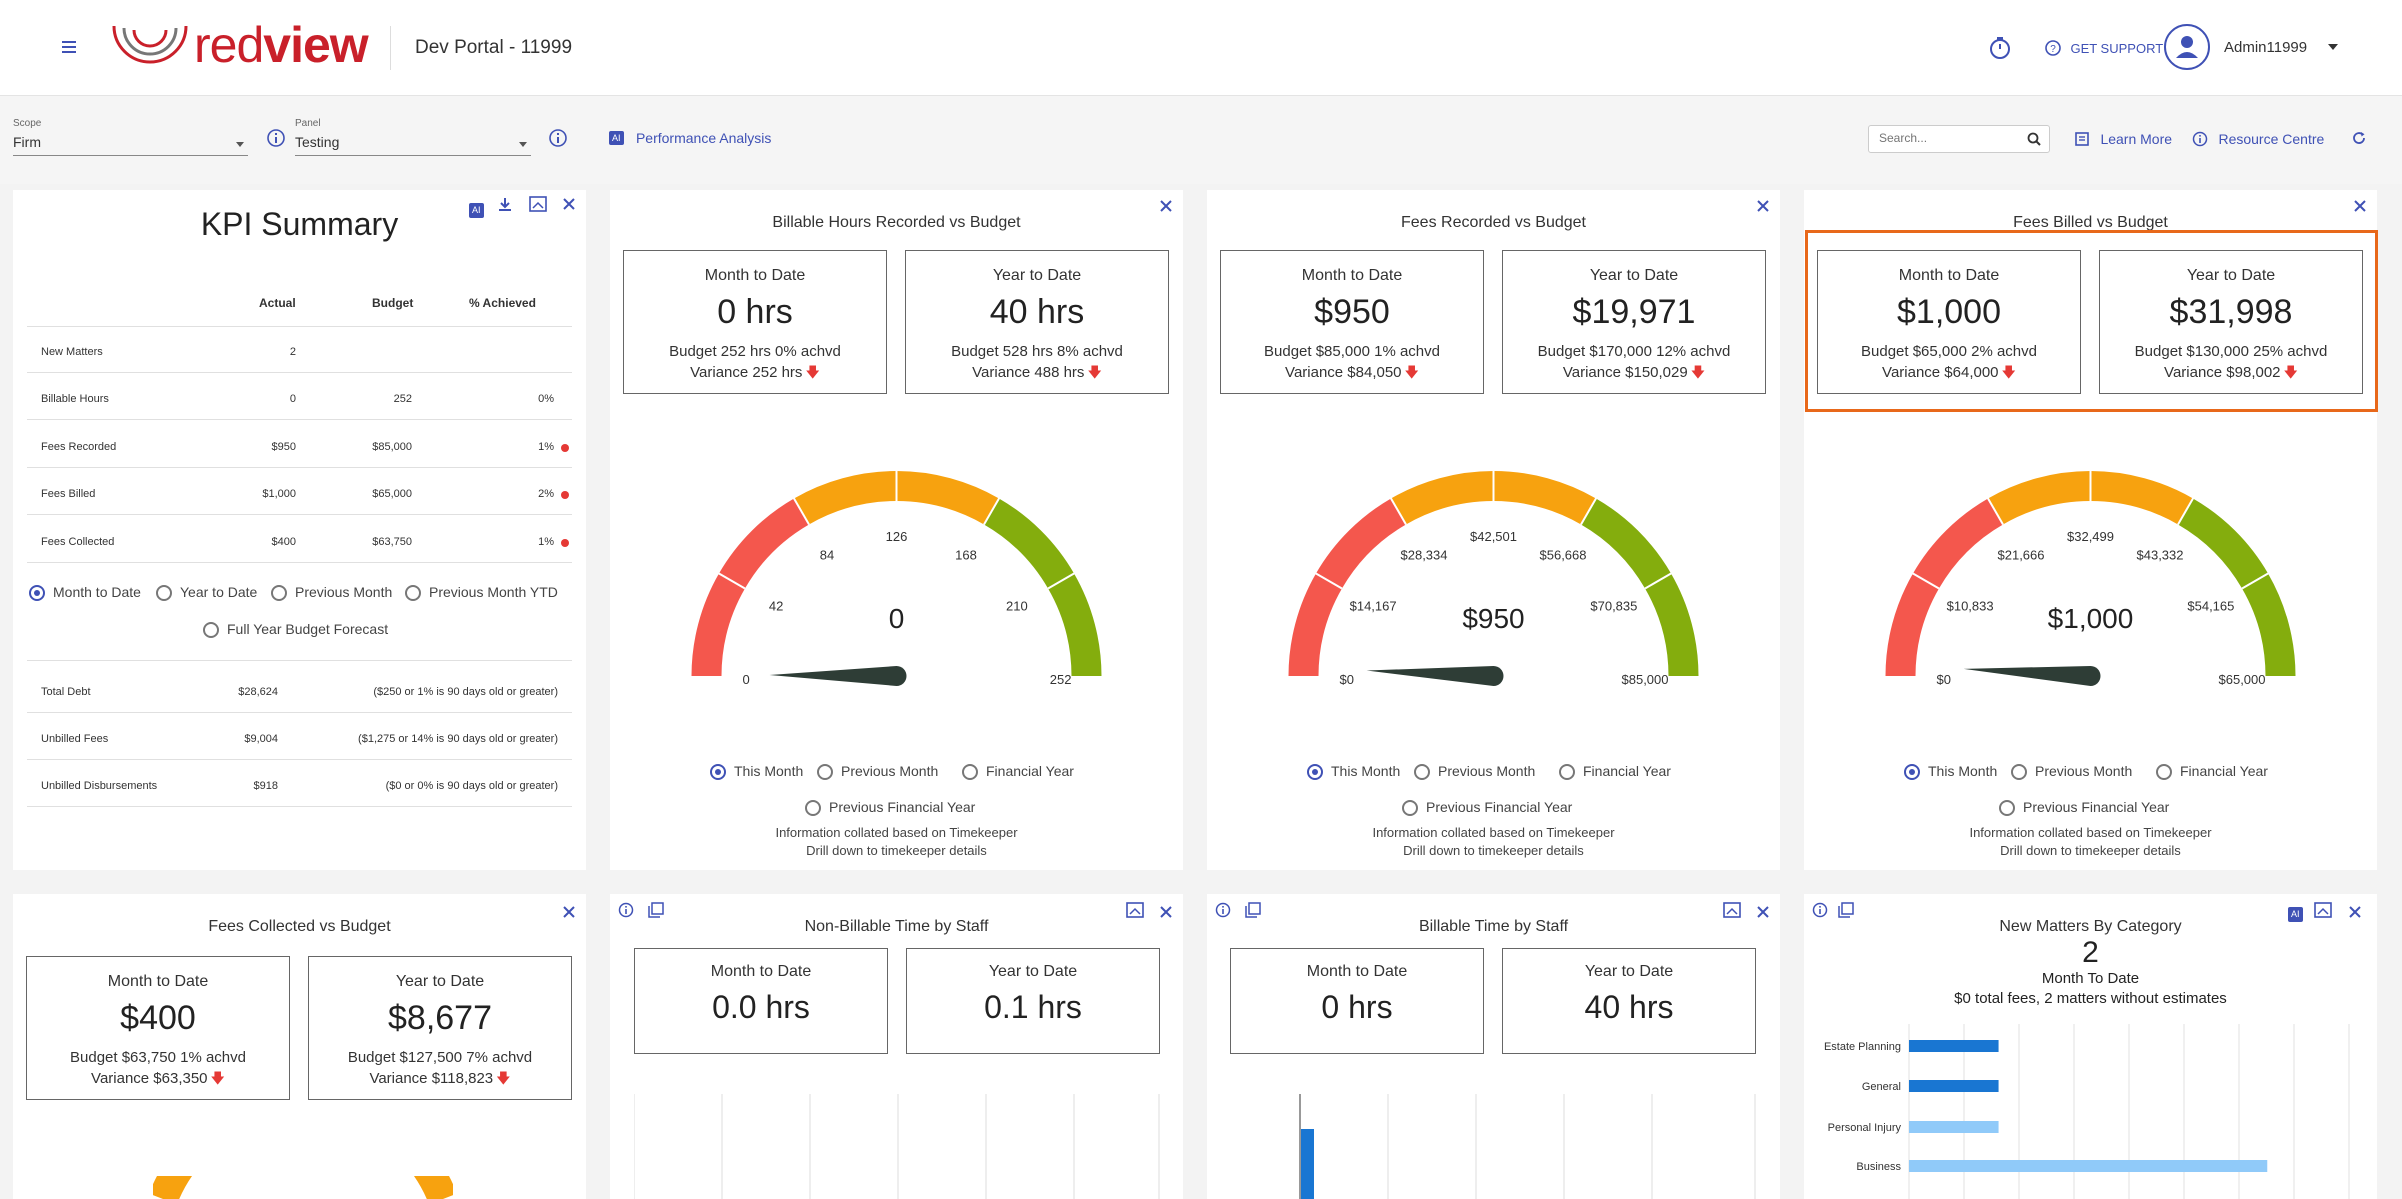 This screenshot has height=1199, width=2402. Describe the element at coordinates (2290, 372) in the screenshot. I see `down-arrow-icon: 🡇` at that location.